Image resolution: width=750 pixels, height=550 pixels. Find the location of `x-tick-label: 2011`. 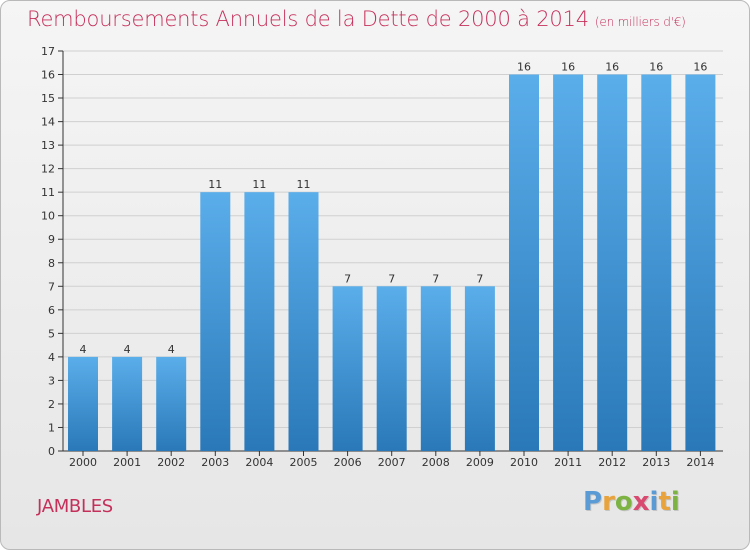

x-tick-label: 2011 is located at coordinates (568, 462).